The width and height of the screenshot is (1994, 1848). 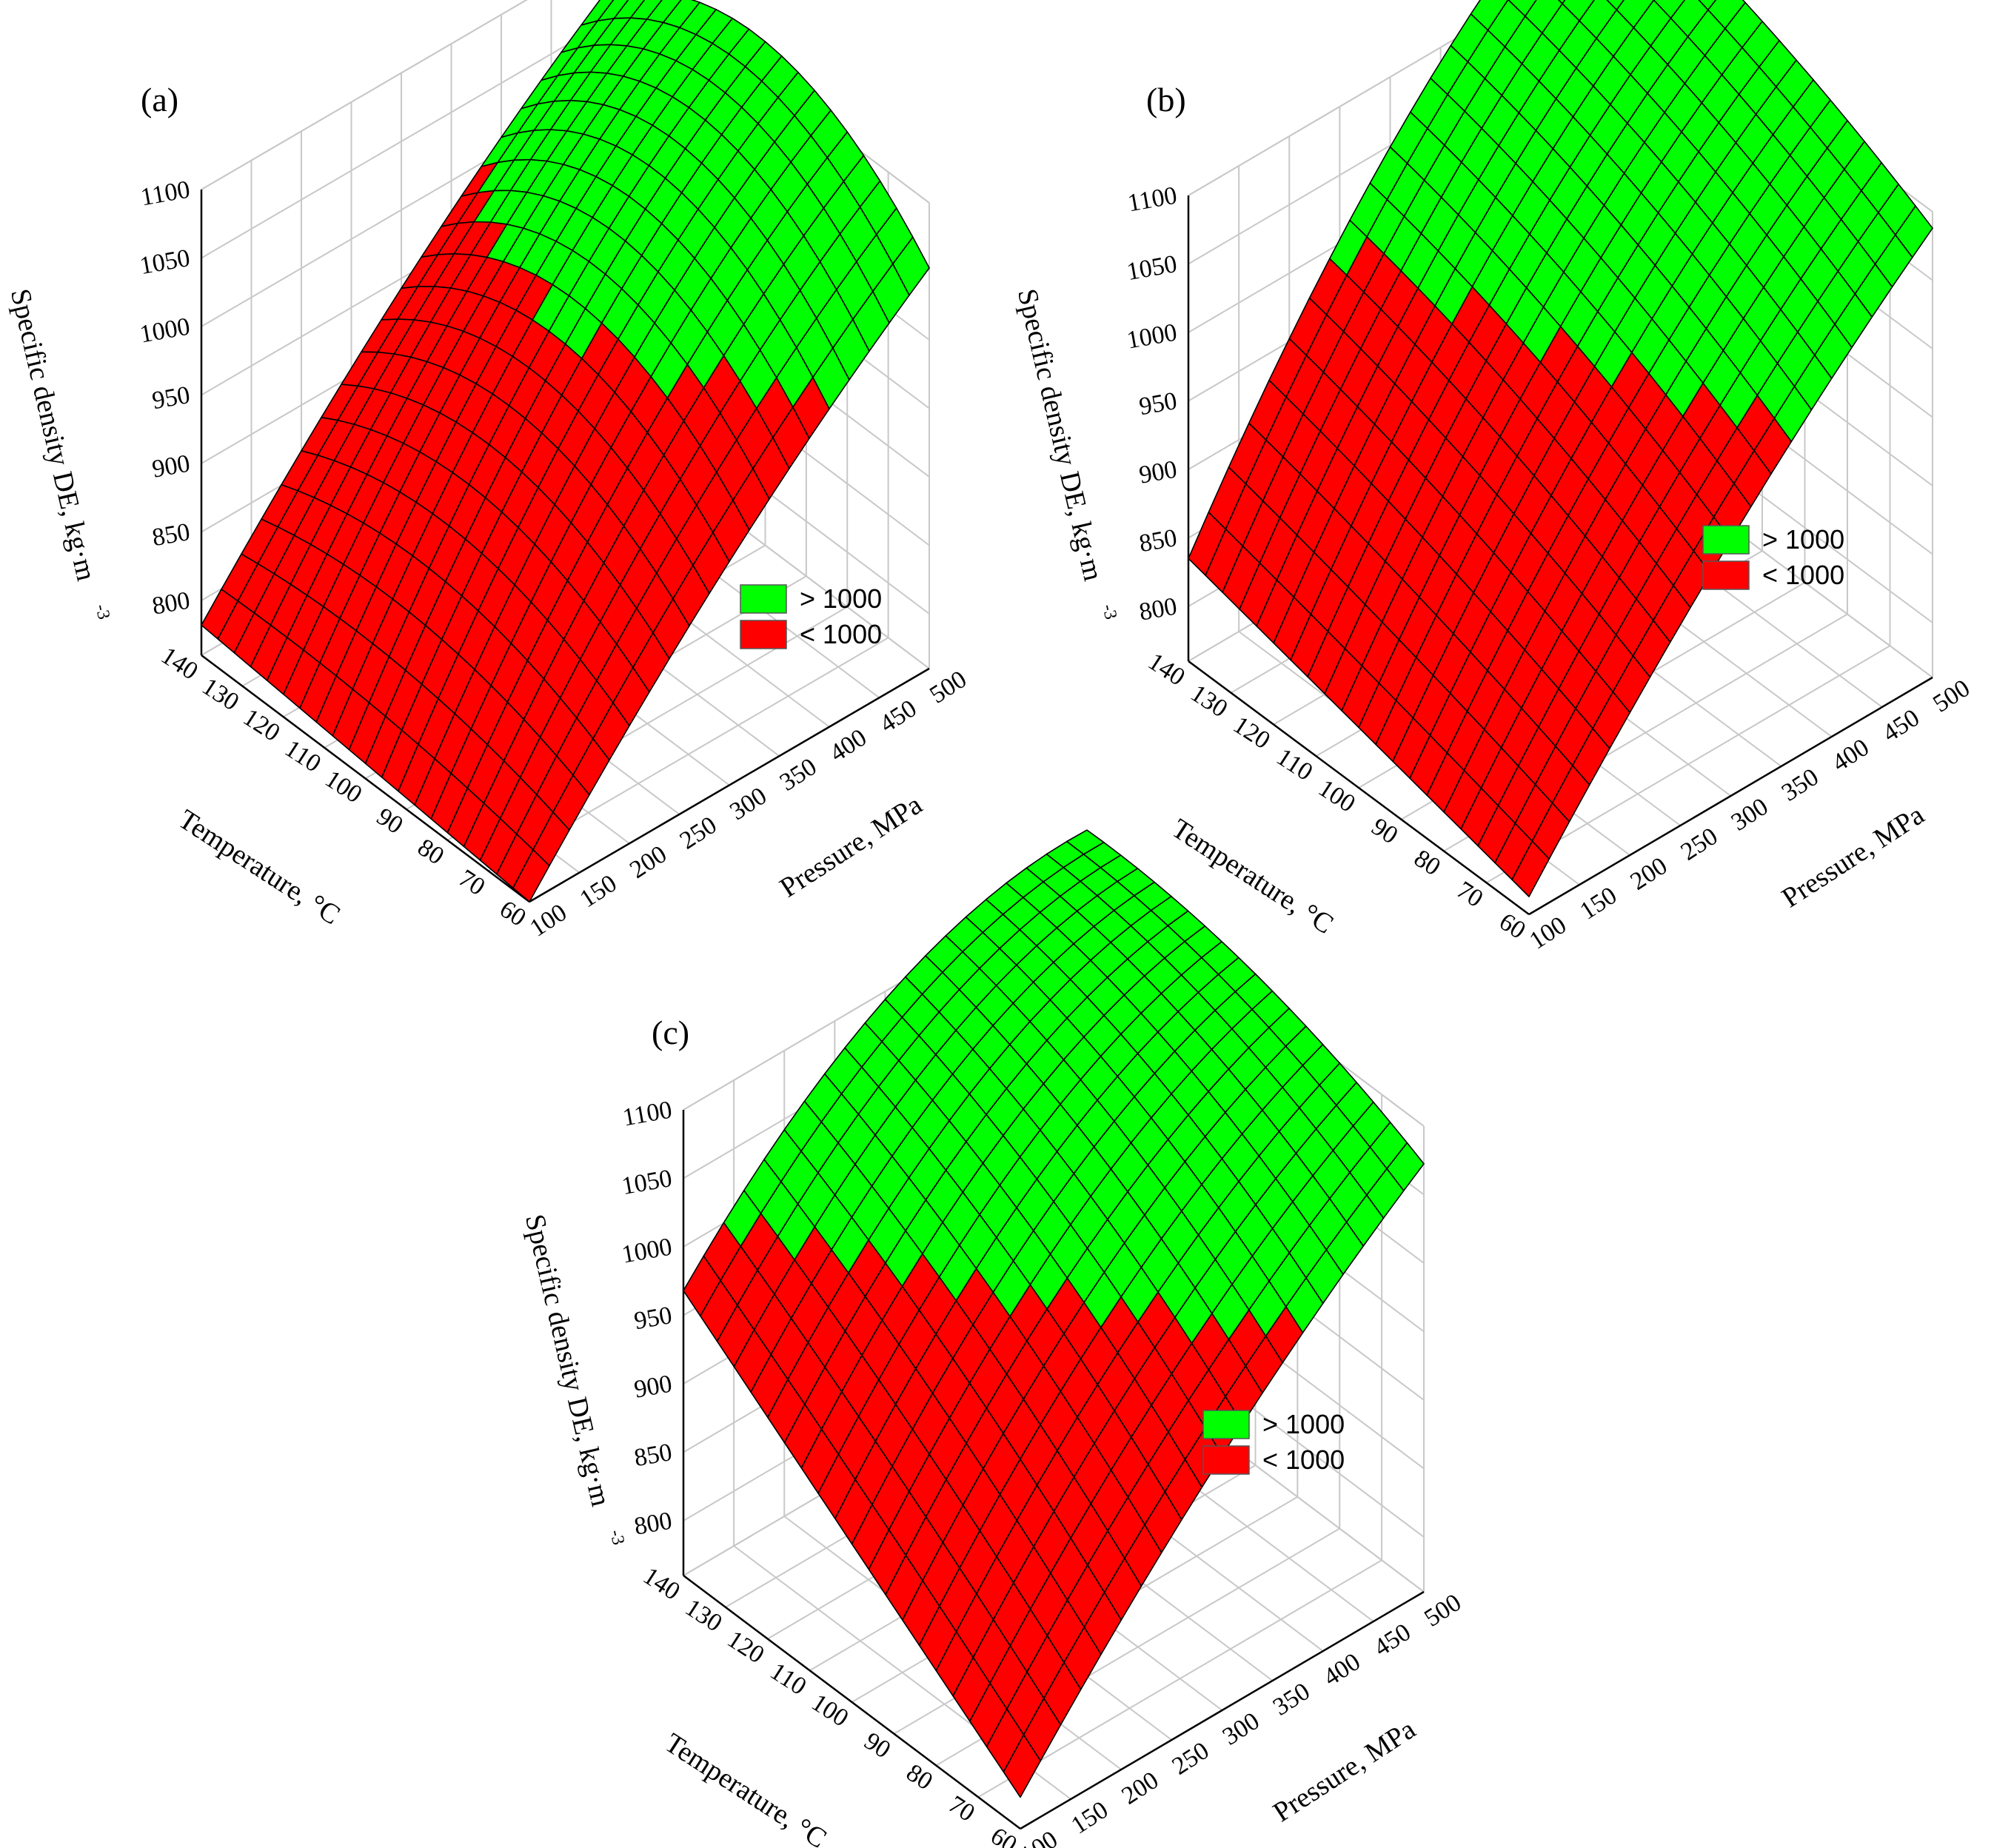 I want to click on pressure-tick-label: 200, so click(x=1648, y=874).